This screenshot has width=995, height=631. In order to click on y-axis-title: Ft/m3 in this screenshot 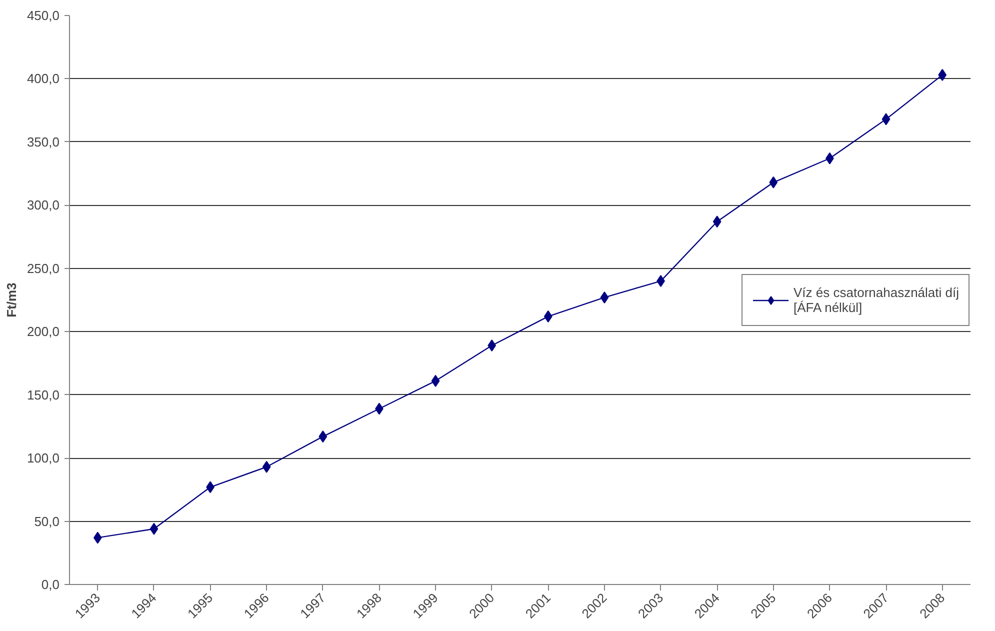, I will do `click(11, 300)`.